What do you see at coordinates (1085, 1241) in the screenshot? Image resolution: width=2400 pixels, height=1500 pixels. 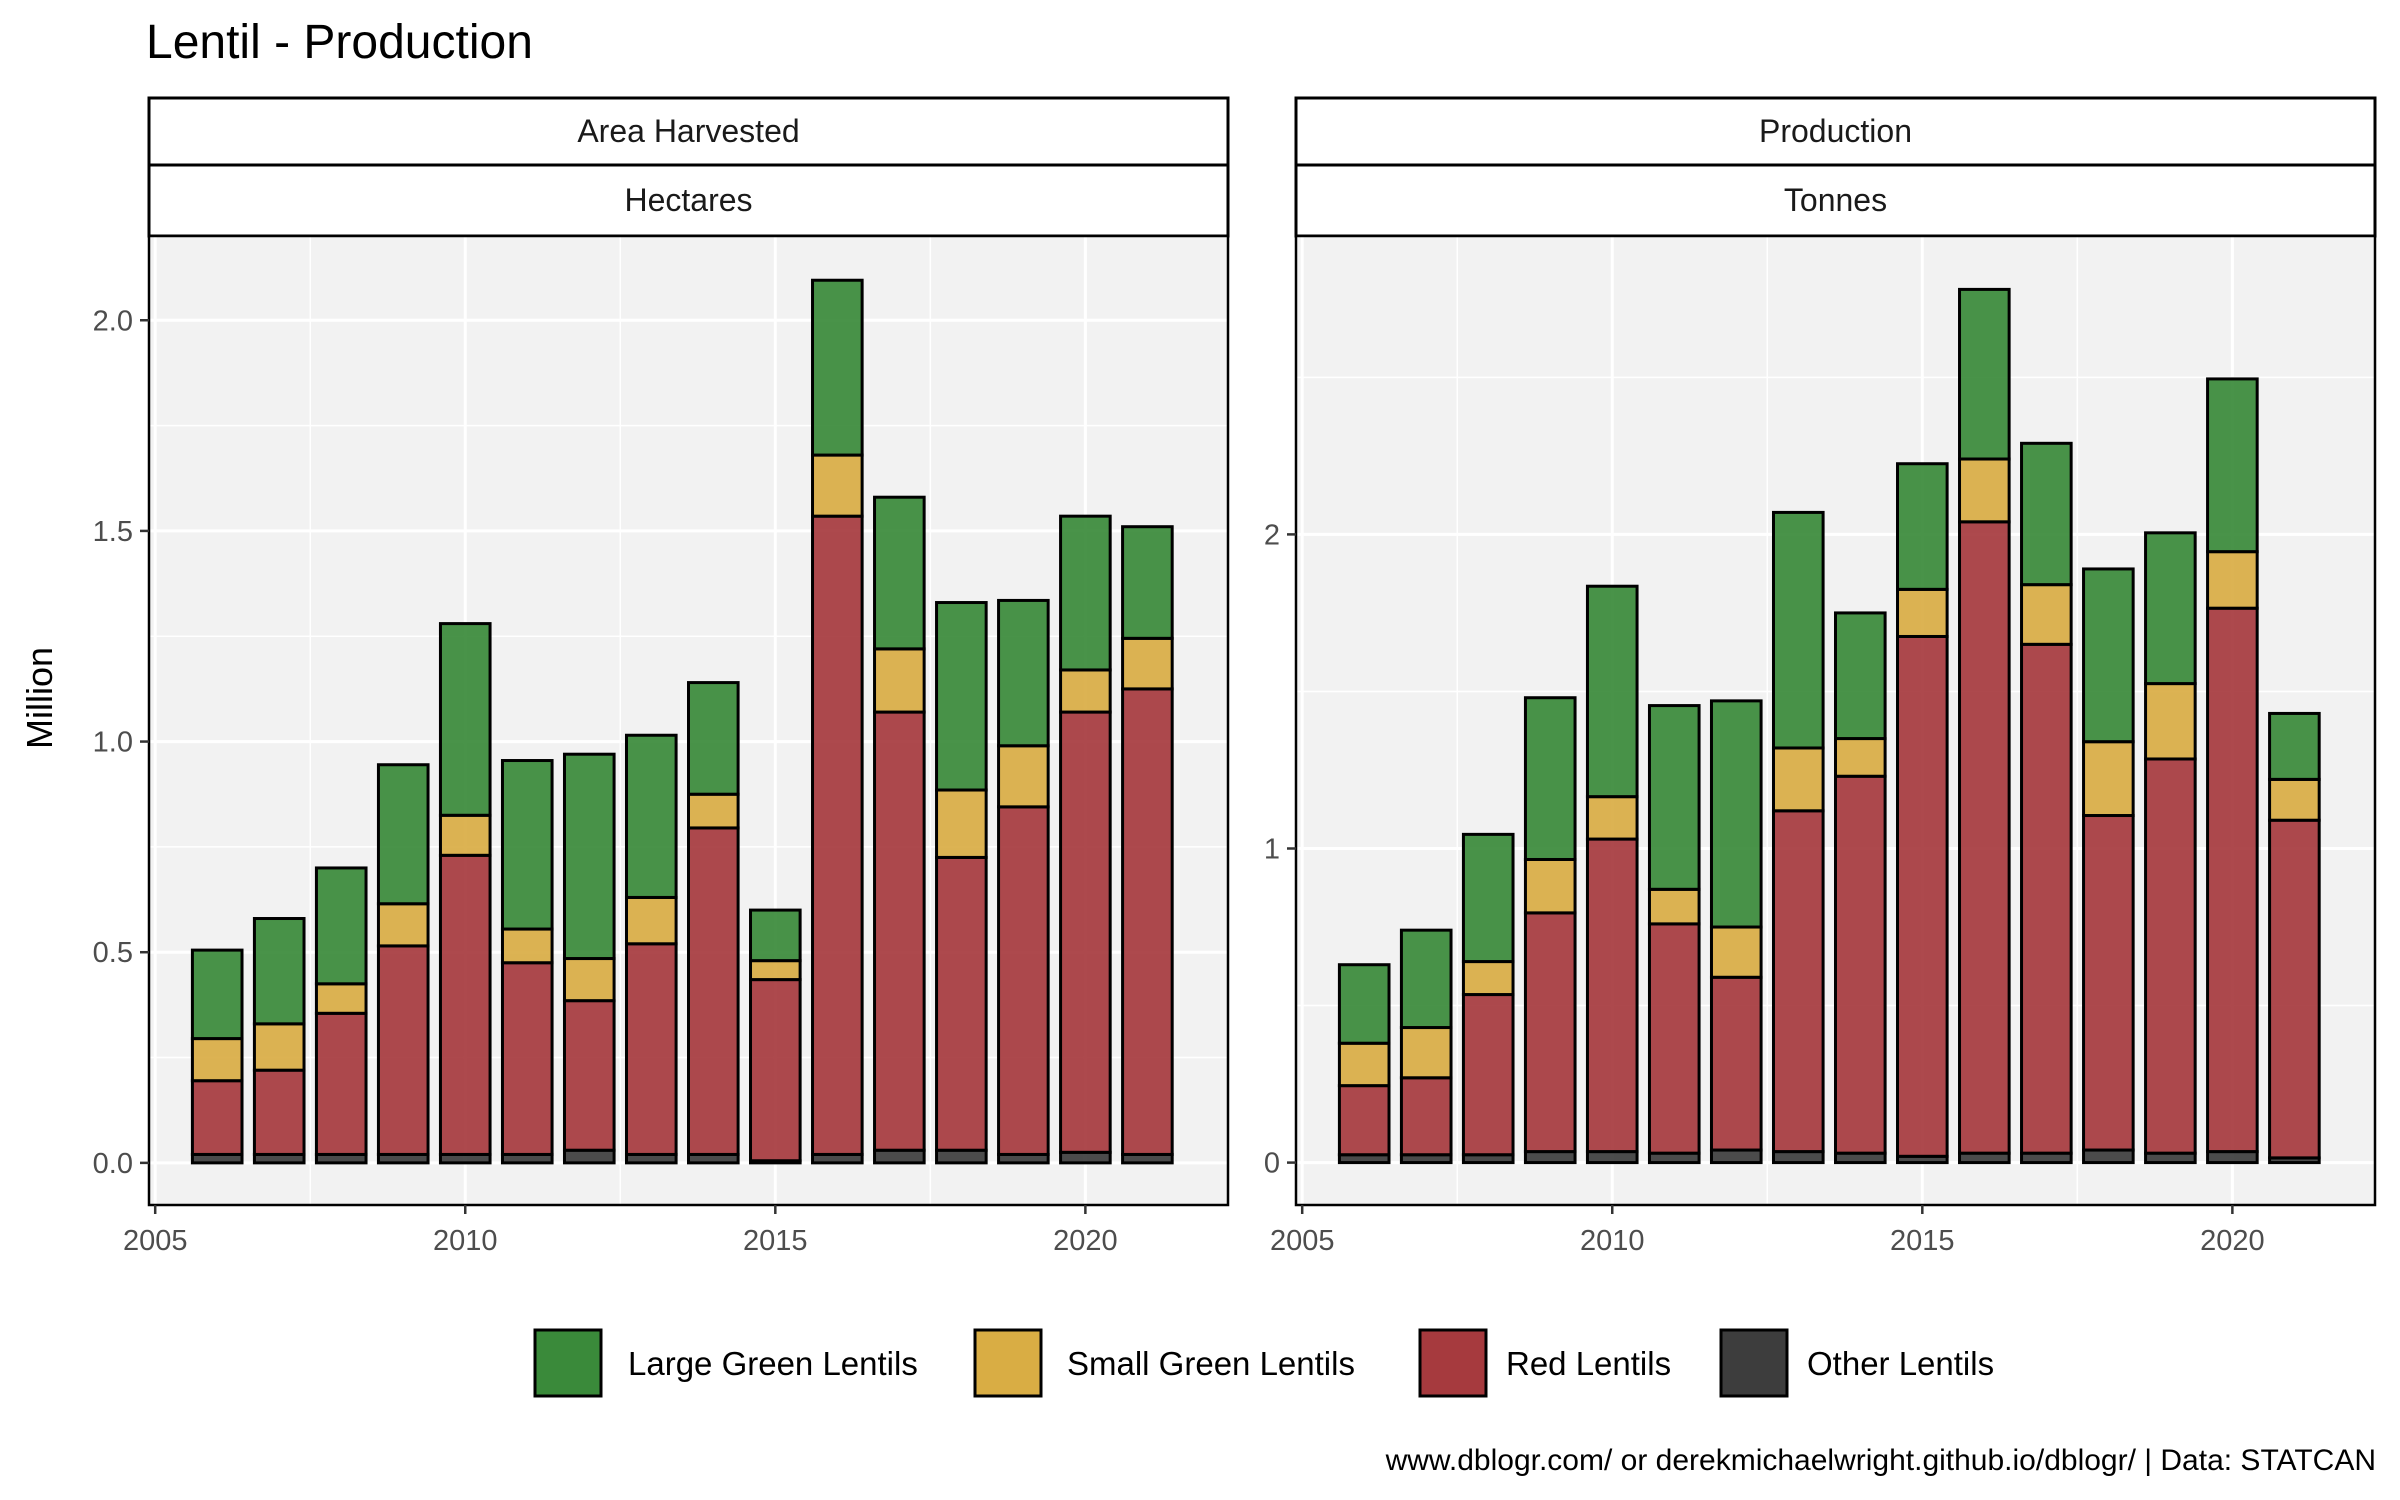 I see `x-tick-label: 2020` at bounding box center [1085, 1241].